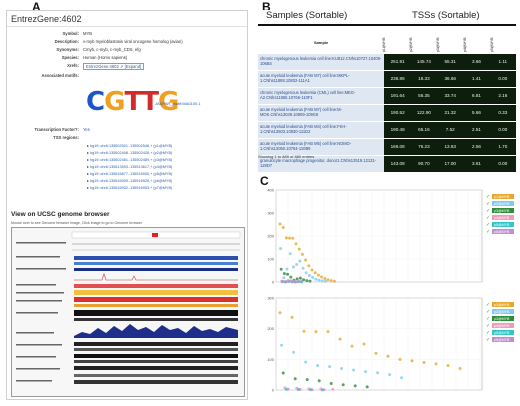 The image size is (520, 406). Describe the element at coordinates (465, 44) in the screenshot. I see `column-tss-4: p4@MYB` at that location.